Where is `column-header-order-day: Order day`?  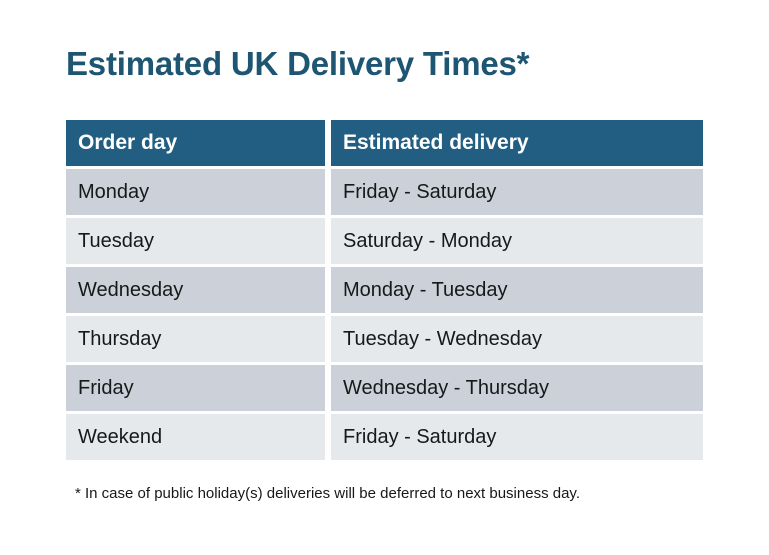 column-header-order-day: Order day is located at coordinates (195, 143).